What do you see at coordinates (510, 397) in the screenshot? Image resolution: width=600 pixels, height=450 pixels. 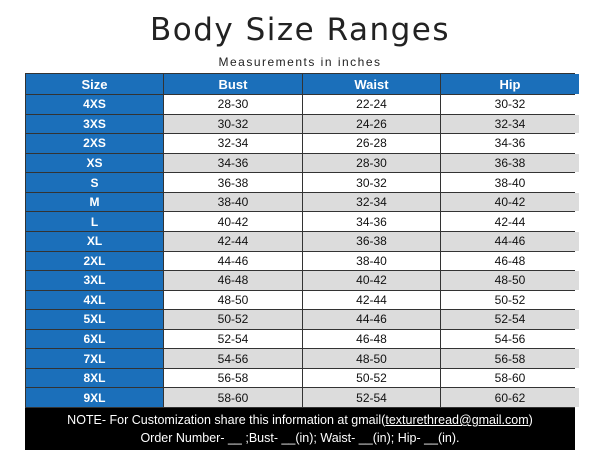 I see `table-cell: 60-62` at bounding box center [510, 397].